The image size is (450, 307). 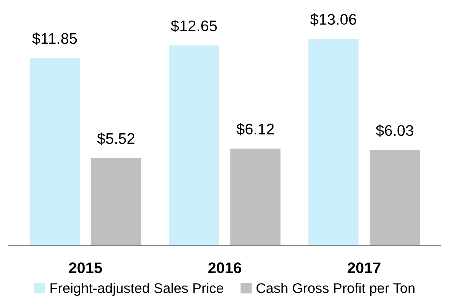 What do you see at coordinates (116, 139) in the screenshot?
I see `data-label: $5.52` at bounding box center [116, 139].